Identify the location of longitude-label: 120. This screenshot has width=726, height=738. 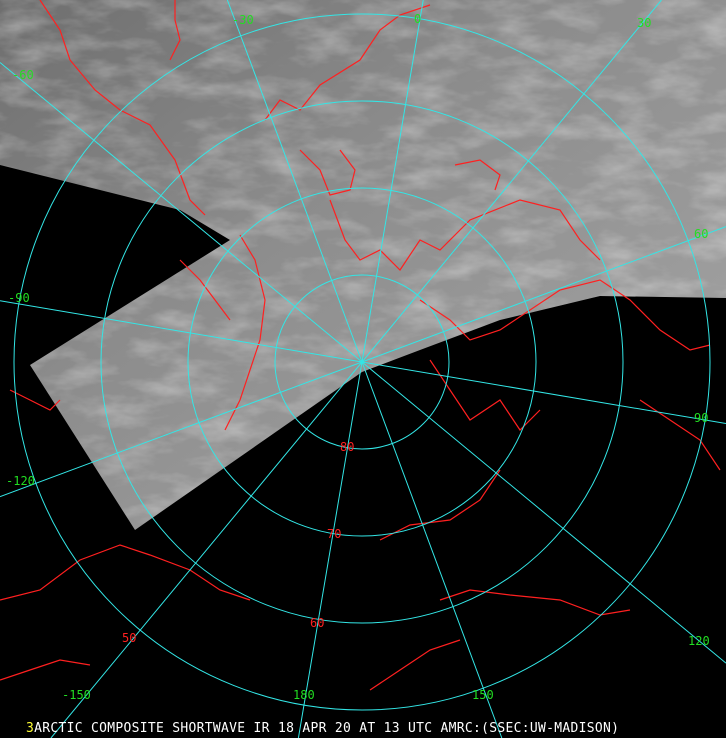
(699, 641).